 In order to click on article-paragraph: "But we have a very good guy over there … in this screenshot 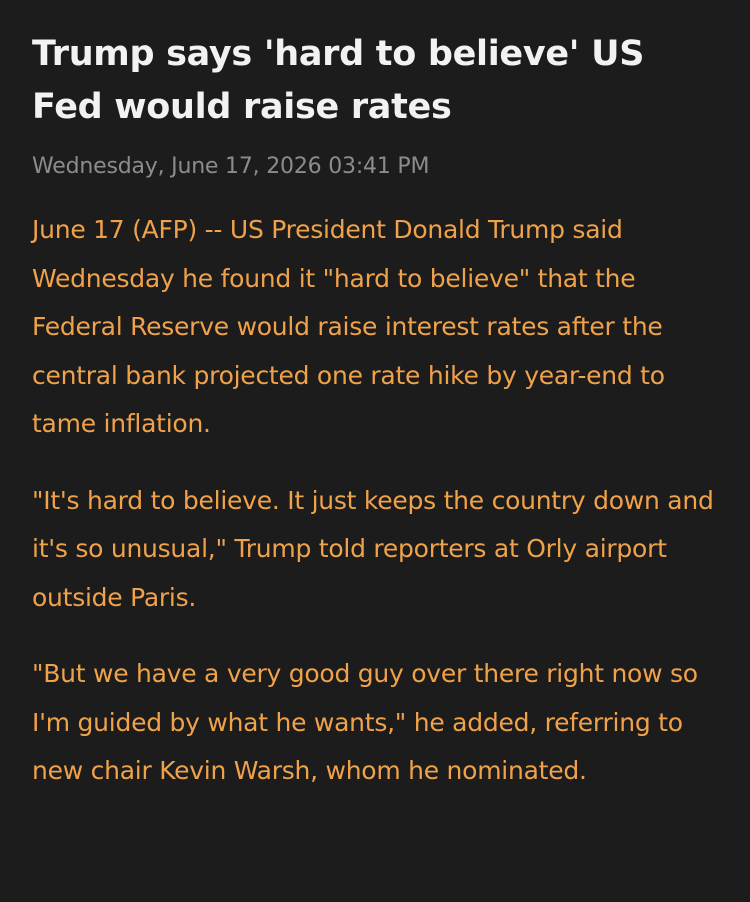, I will do `click(365, 722)`.